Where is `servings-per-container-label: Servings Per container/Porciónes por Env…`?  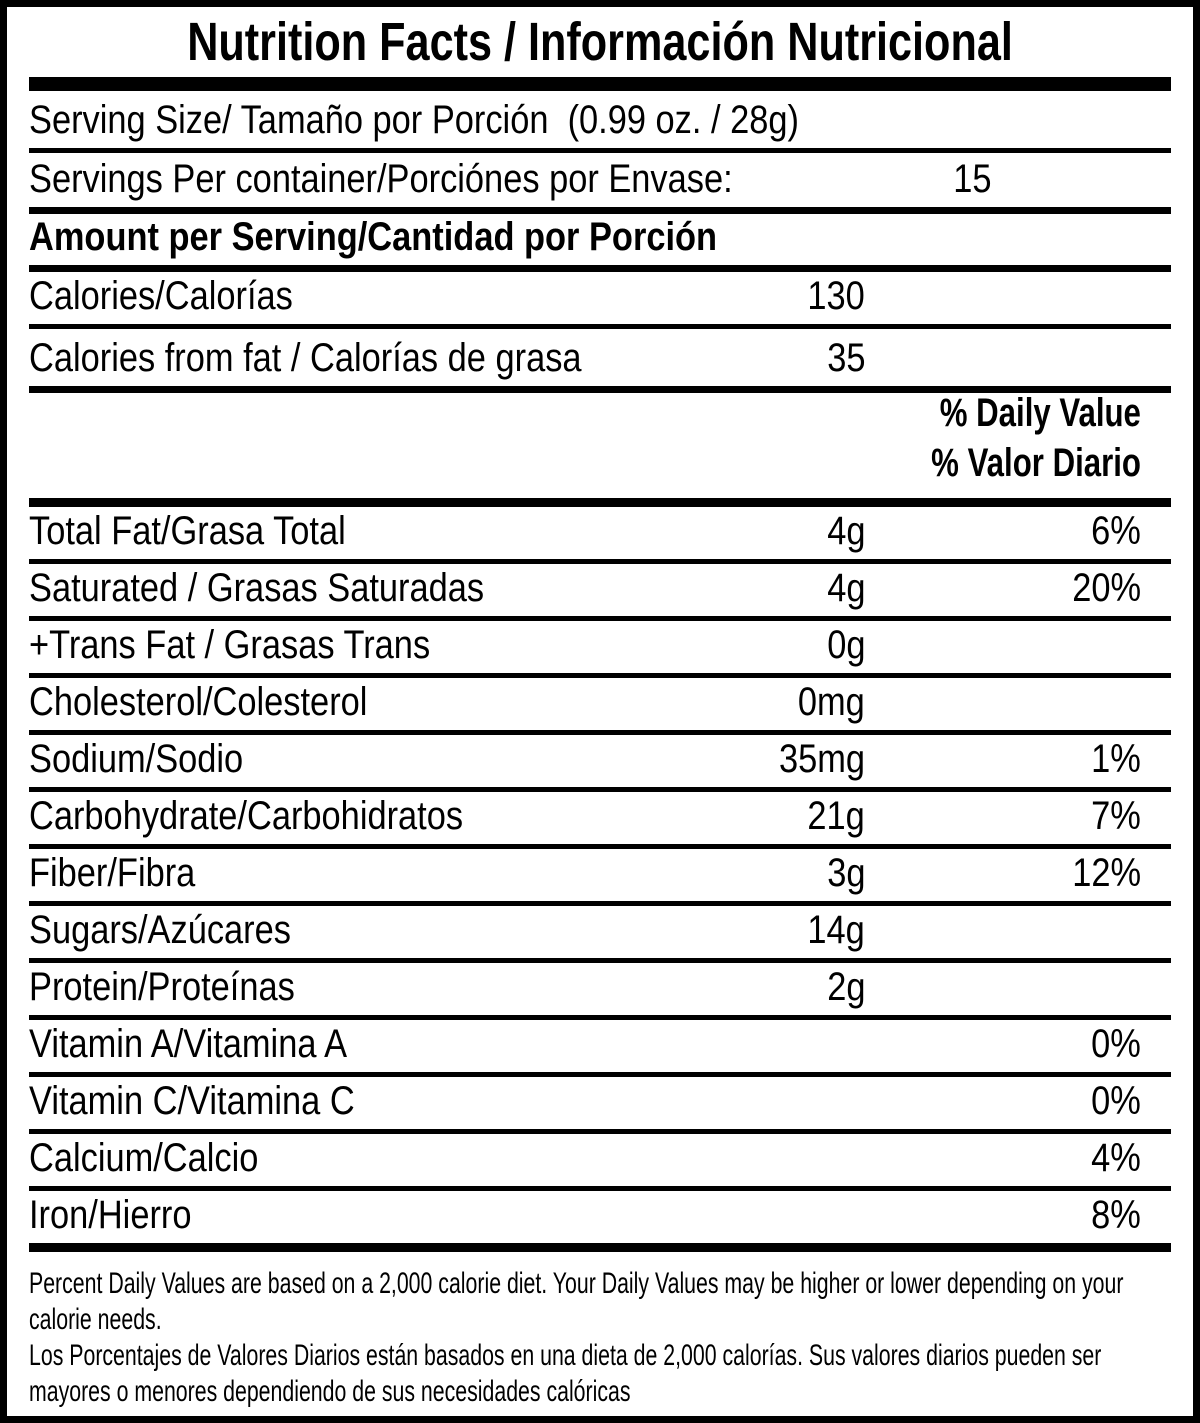
servings-per-container-label: Servings Per container/Porciónes por Env… is located at coordinates (381, 179).